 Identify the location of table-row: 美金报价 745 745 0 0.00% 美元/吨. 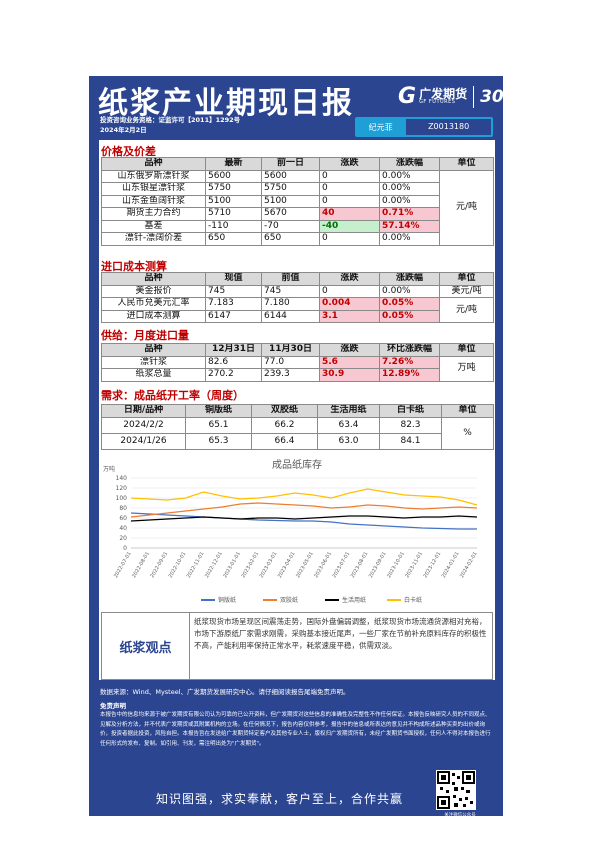
(297, 291).